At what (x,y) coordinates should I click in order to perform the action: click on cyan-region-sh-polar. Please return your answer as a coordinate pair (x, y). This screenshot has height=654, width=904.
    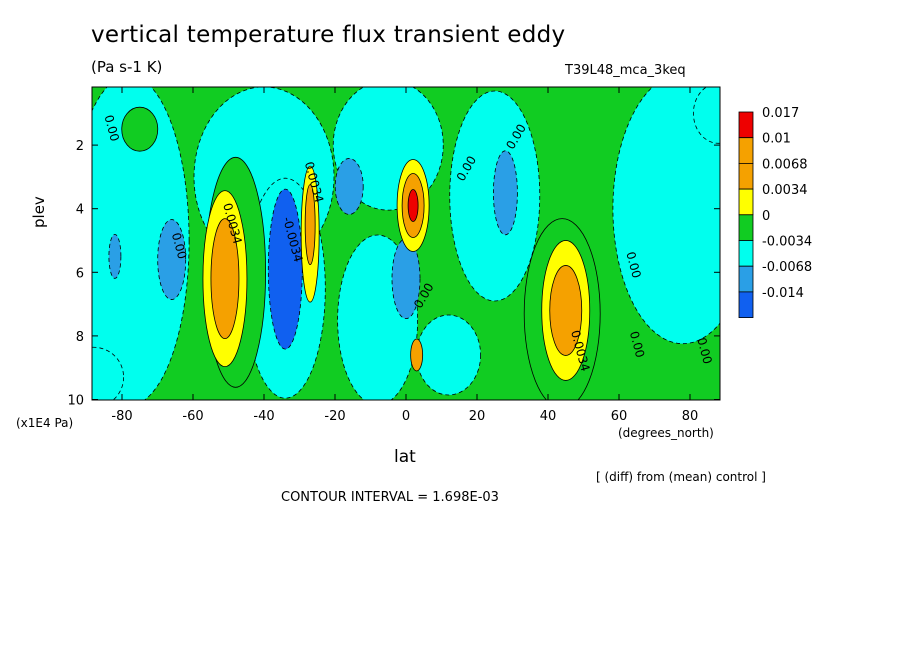
    Looking at the image, I should click on (141, 243).